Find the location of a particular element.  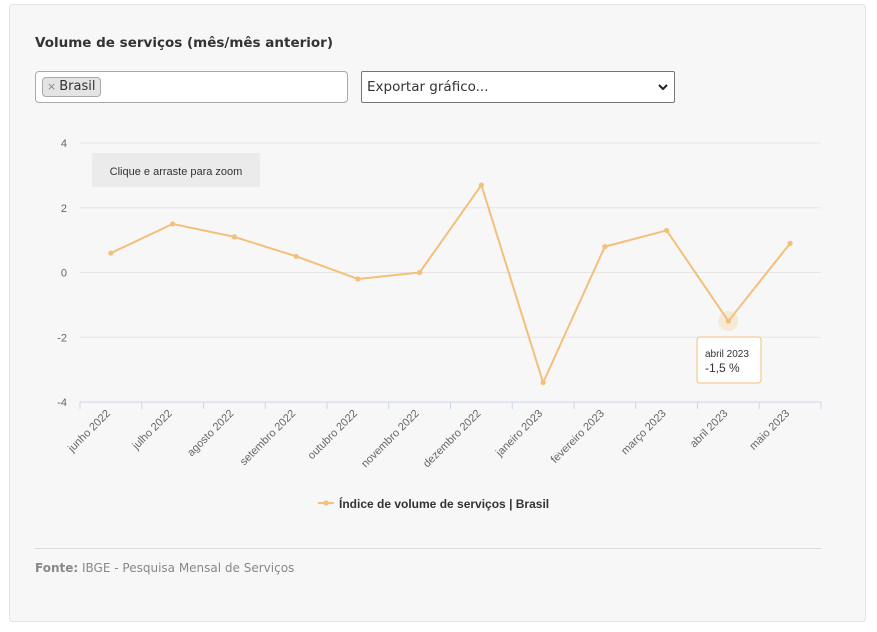

tooltip-box is located at coordinates (729, 360).